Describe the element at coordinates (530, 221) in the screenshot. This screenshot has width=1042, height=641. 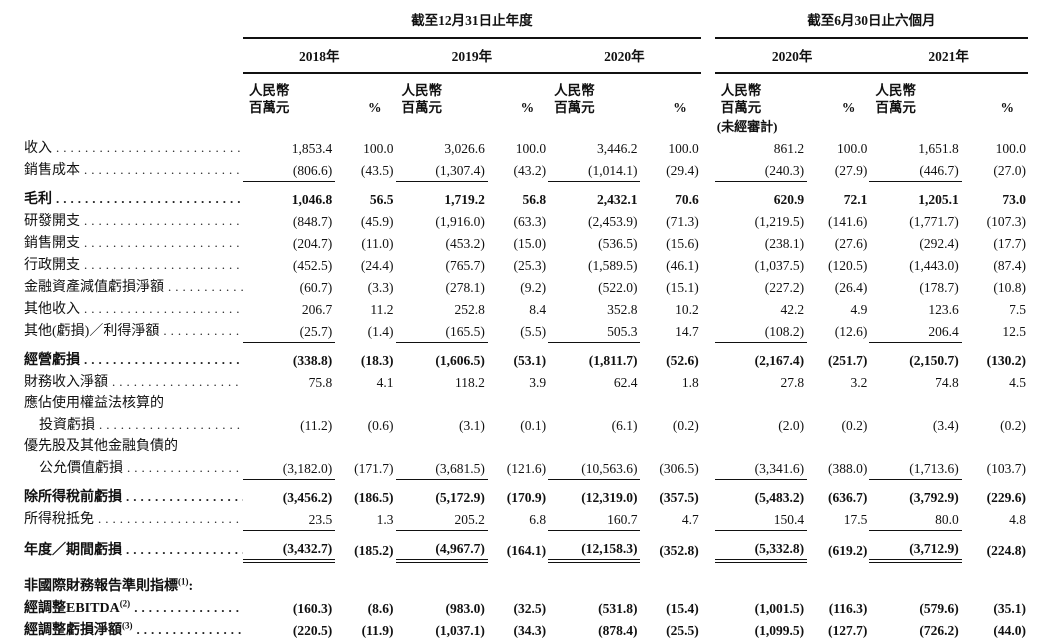
I see `pct-cell: (63.3)` at that location.